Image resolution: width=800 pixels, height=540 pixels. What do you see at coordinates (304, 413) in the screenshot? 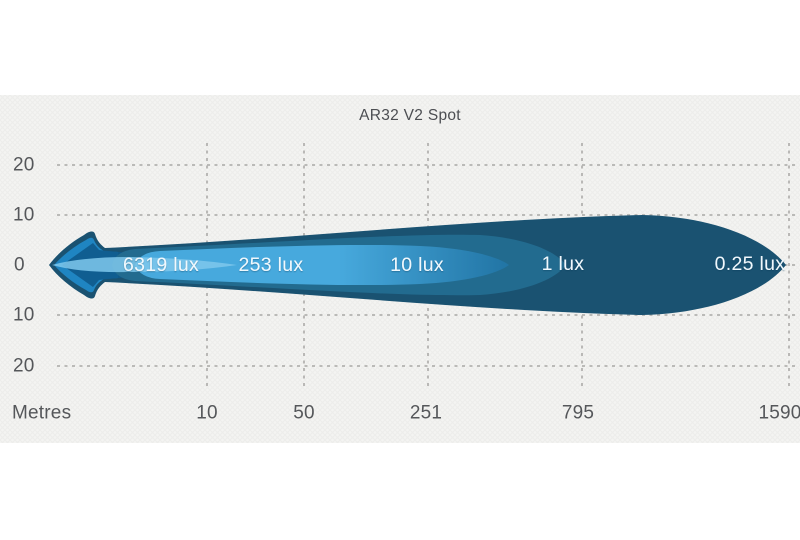
I see `x-tick-50m: 50` at bounding box center [304, 413].